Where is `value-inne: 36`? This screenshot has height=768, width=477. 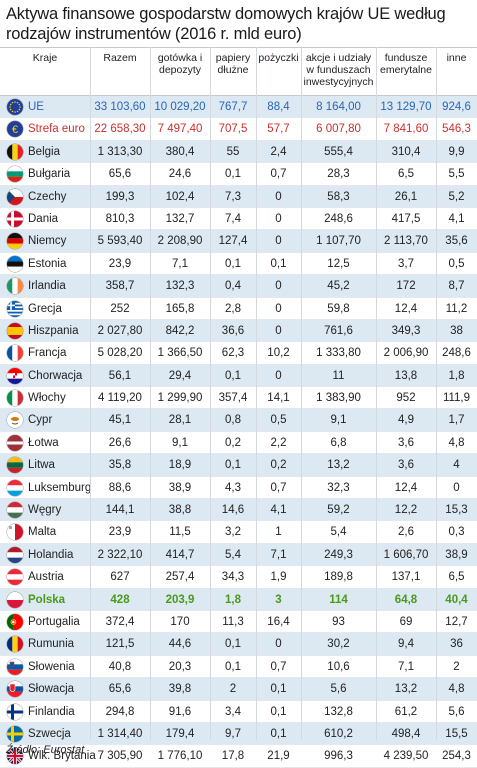
value-inne: 36 is located at coordinates (456, 644).